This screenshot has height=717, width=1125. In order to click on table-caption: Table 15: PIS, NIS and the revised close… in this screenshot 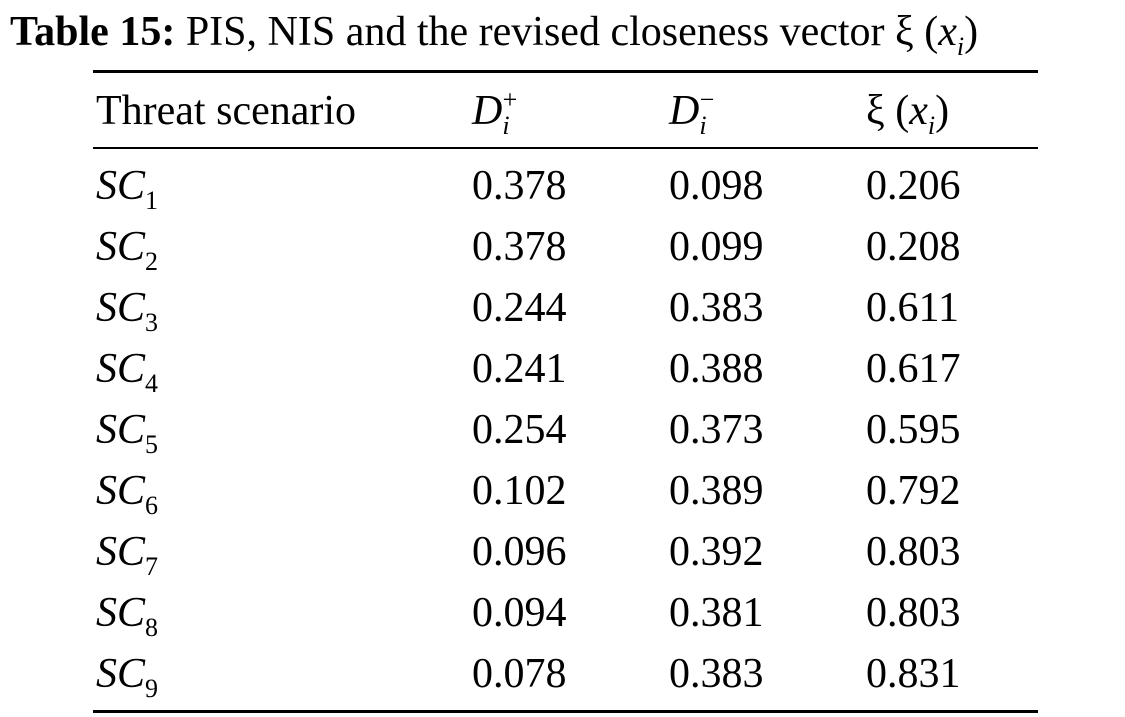, I will do `click(565, 34)`.